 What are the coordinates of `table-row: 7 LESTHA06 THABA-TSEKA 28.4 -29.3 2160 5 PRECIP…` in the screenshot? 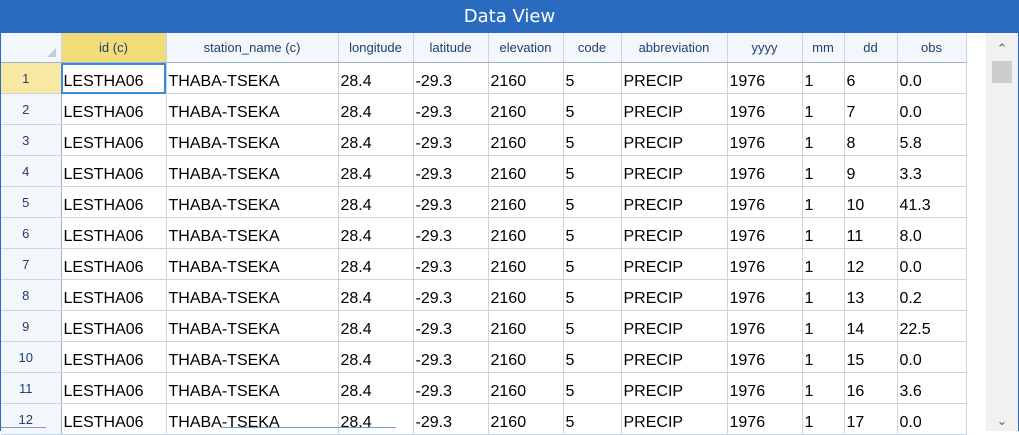 It's located at (484, 264).